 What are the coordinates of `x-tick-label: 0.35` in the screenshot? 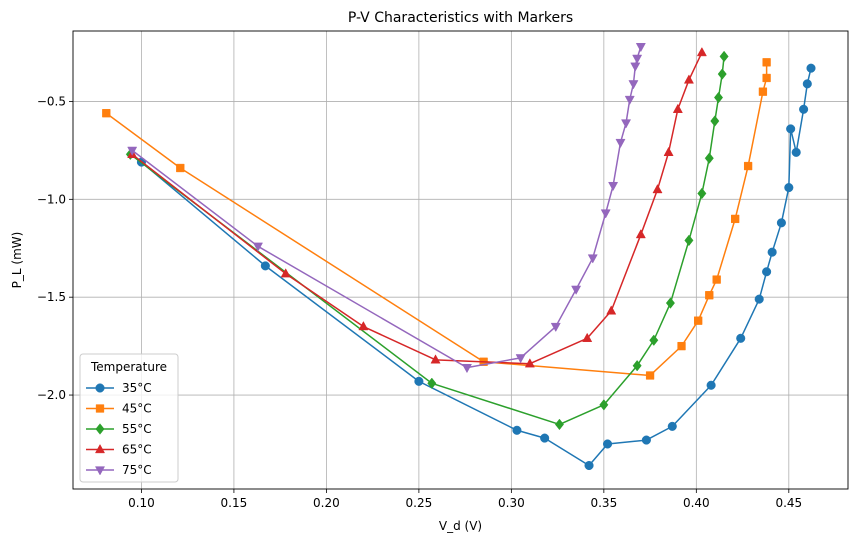 It's located at (603, 503).